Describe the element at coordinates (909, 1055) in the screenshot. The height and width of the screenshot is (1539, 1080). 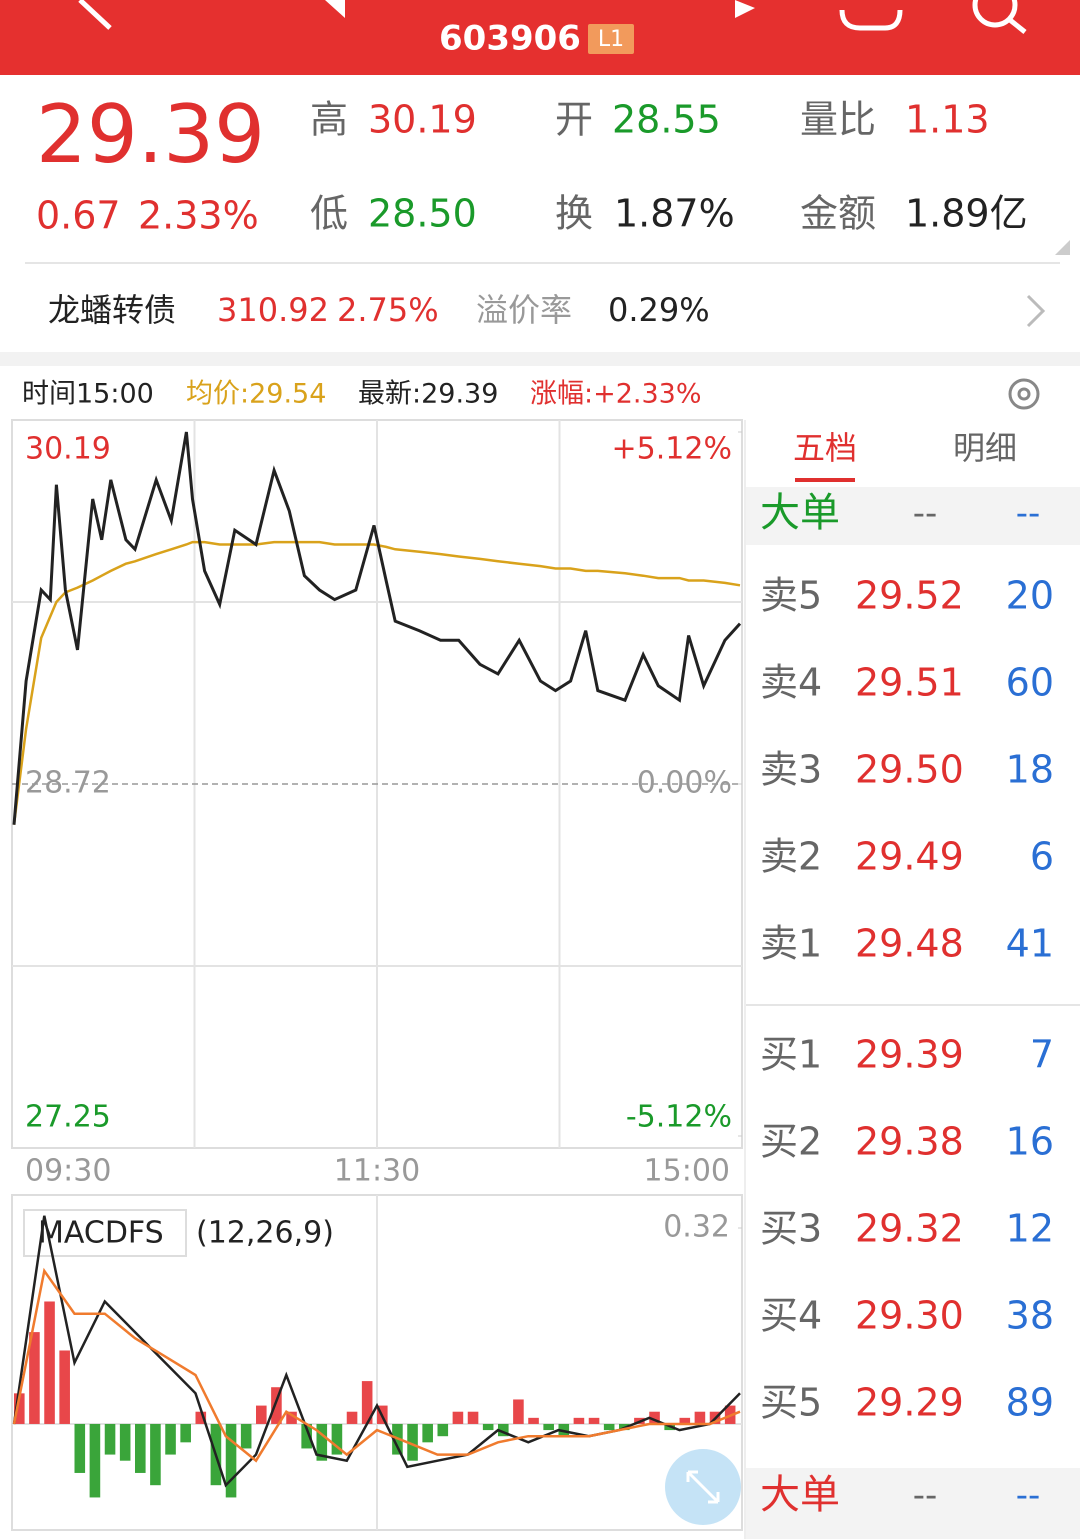
I see `book-price: 29.39` at that location.